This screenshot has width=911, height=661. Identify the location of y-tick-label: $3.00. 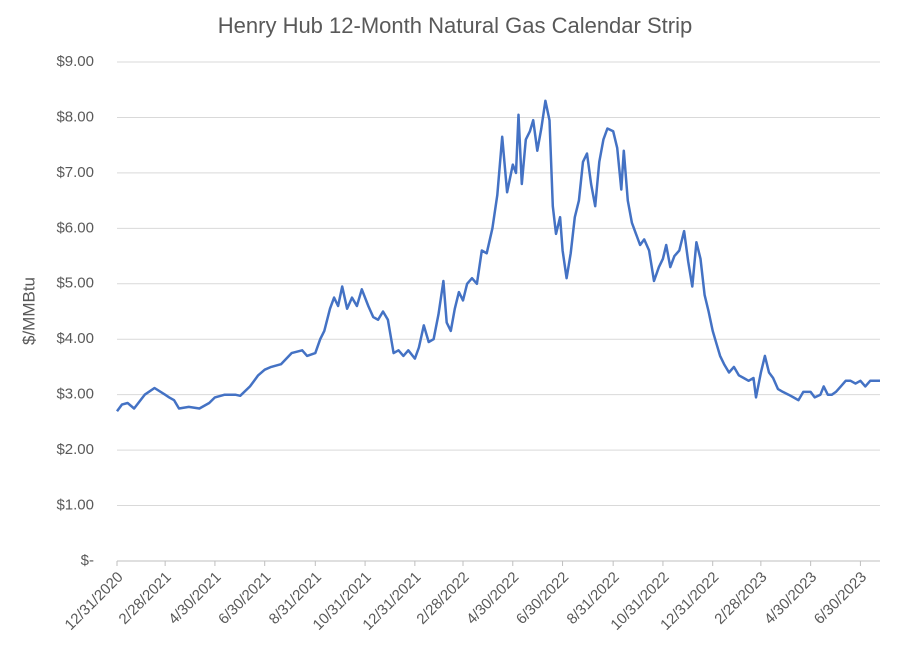
(75, 394).